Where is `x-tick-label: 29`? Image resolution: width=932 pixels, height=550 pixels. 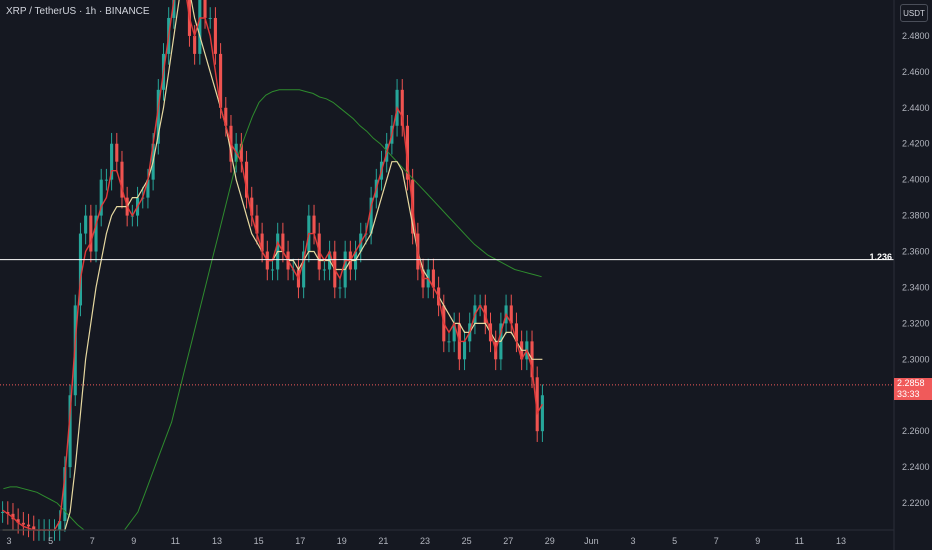
x-tick-label: 29 is located at coordinates (550, 541).